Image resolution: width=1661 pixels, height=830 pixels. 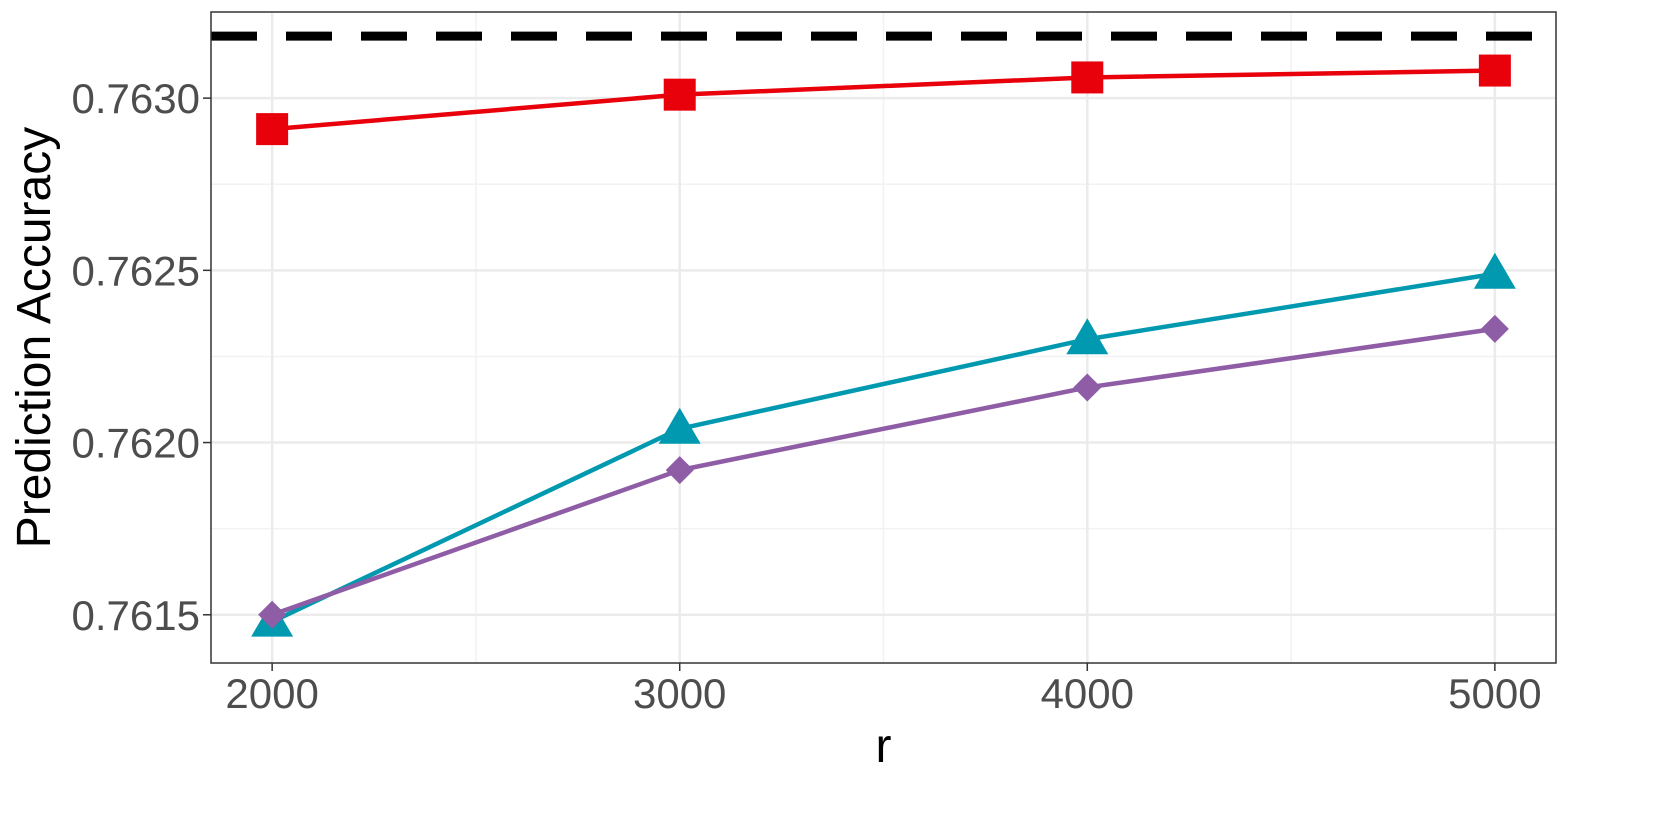 What do you see at coordinates (136, 443) in the screenshot?
I see `y-tick-label: 0.7620` at bounding box center [136, 443].